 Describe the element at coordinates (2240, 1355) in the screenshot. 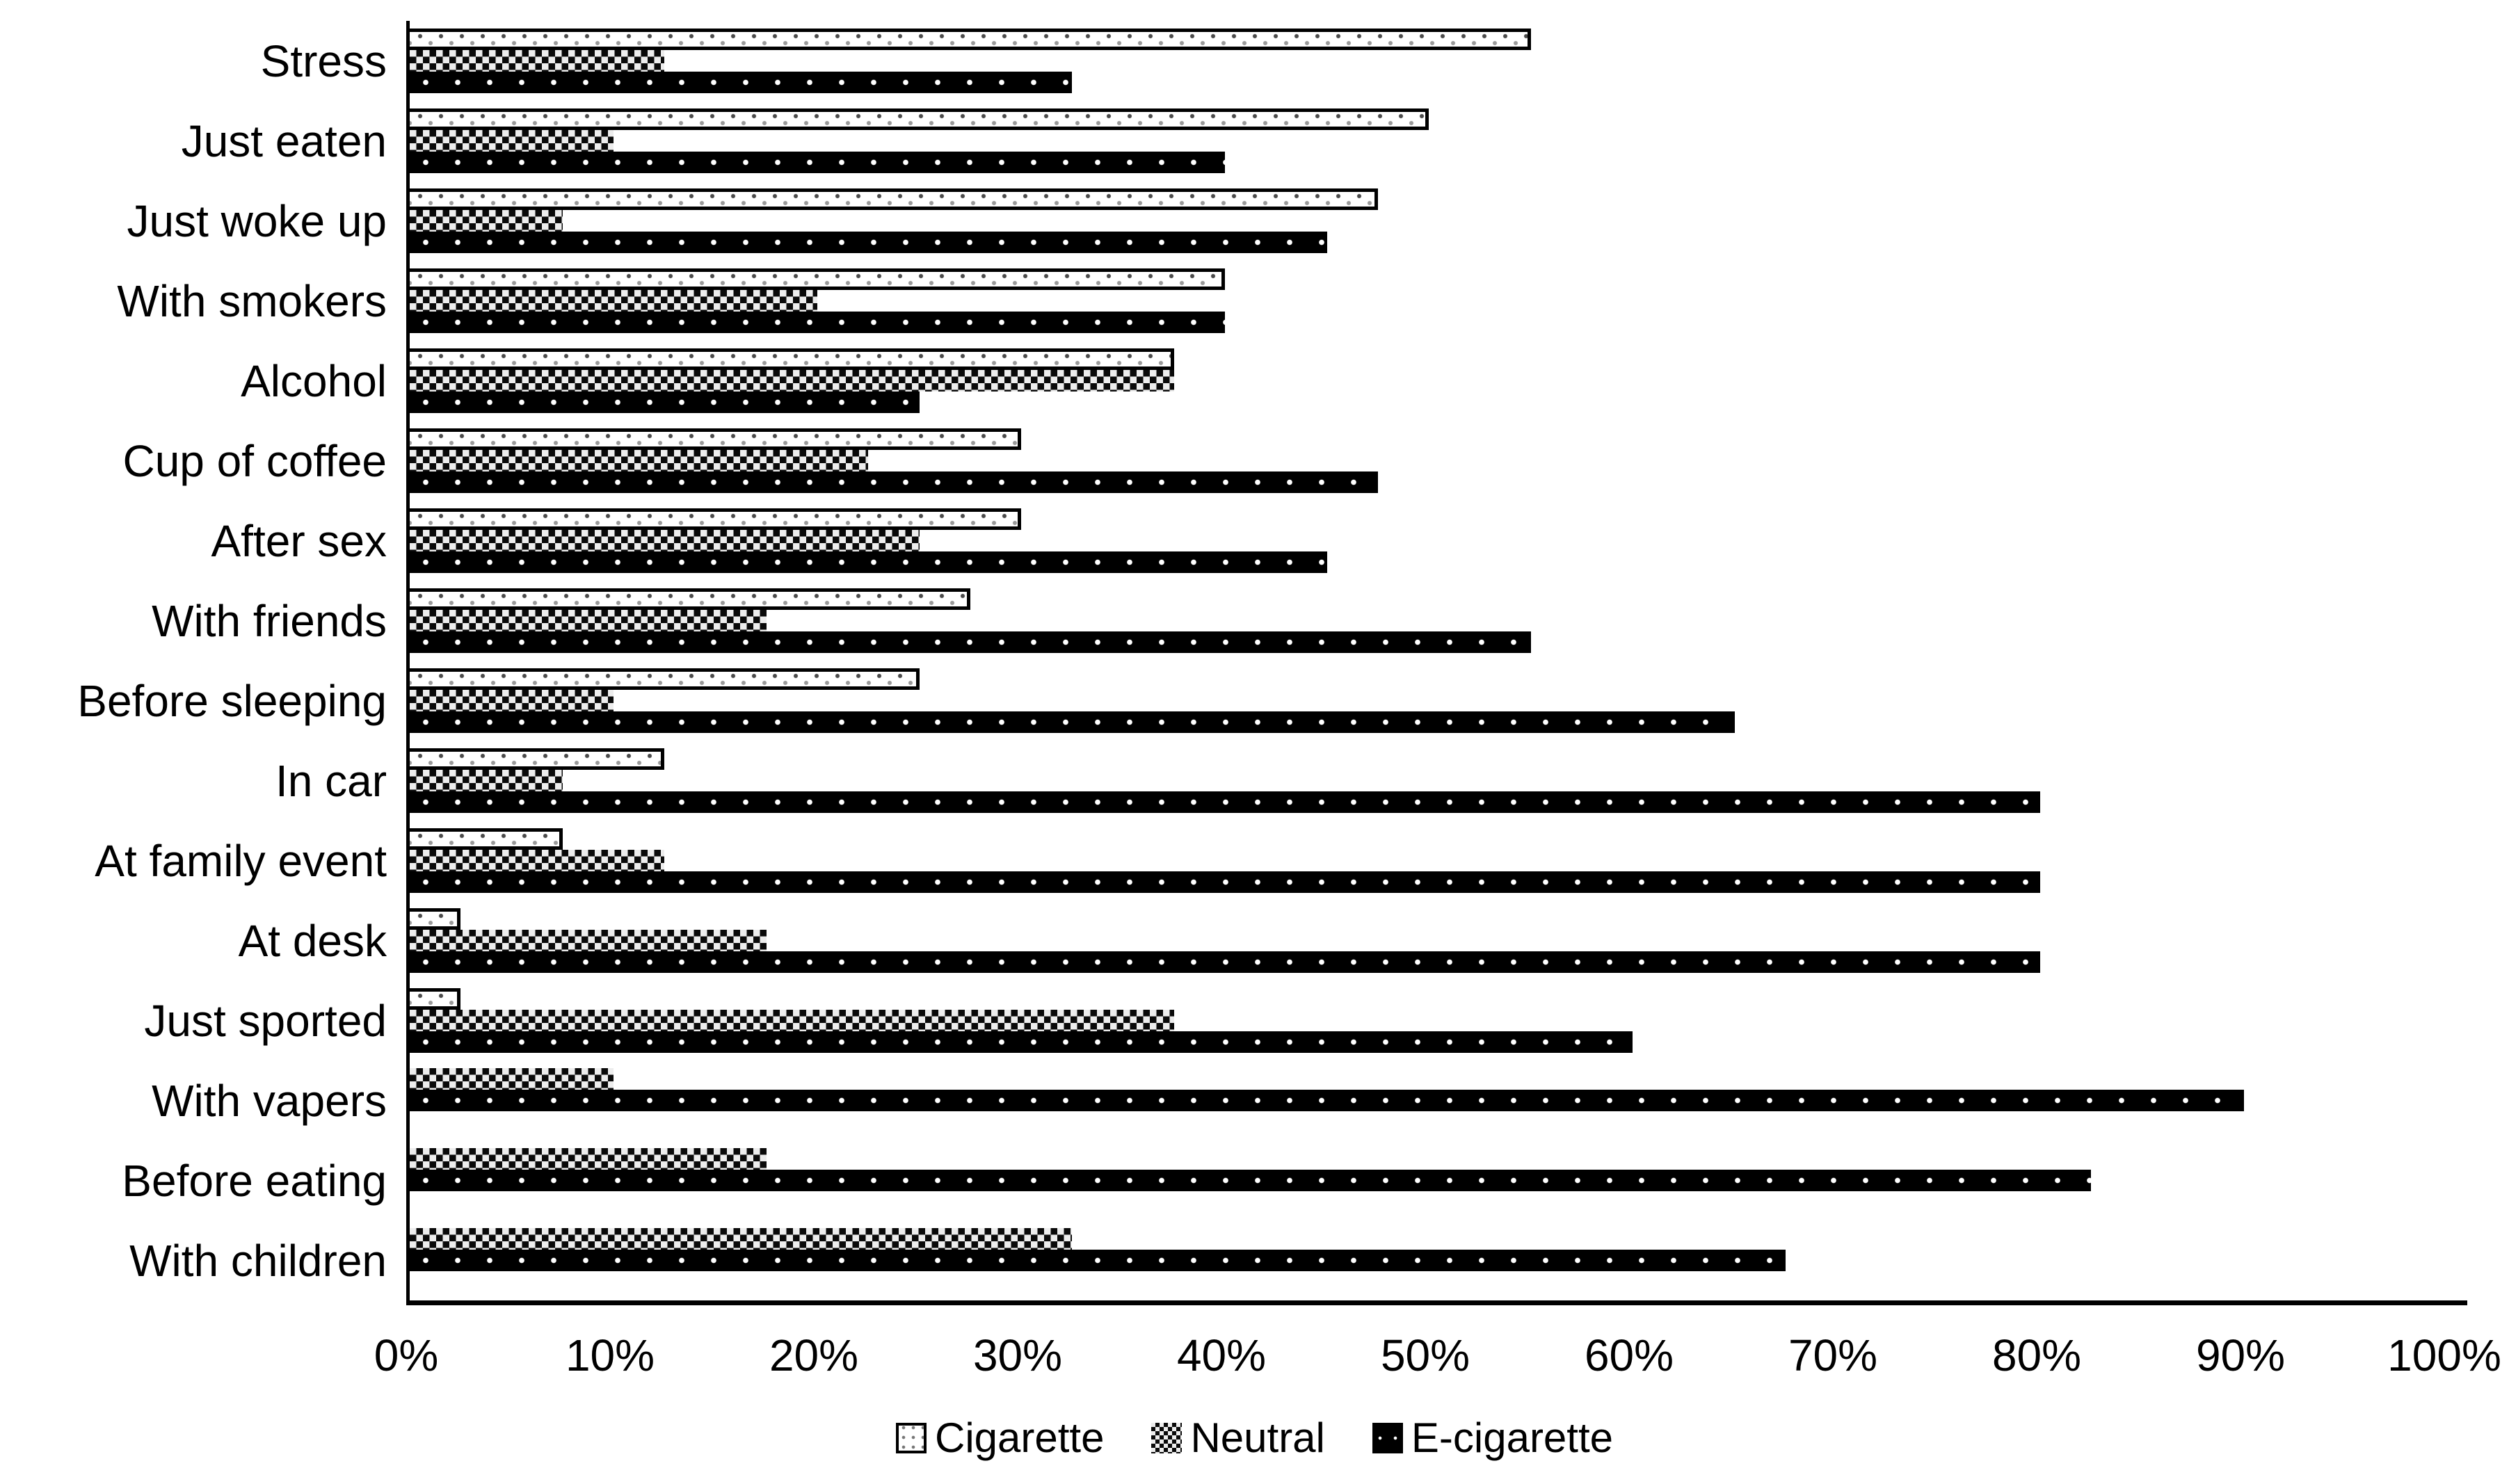

I see `x-axis-tick-label: 90%` at that location.